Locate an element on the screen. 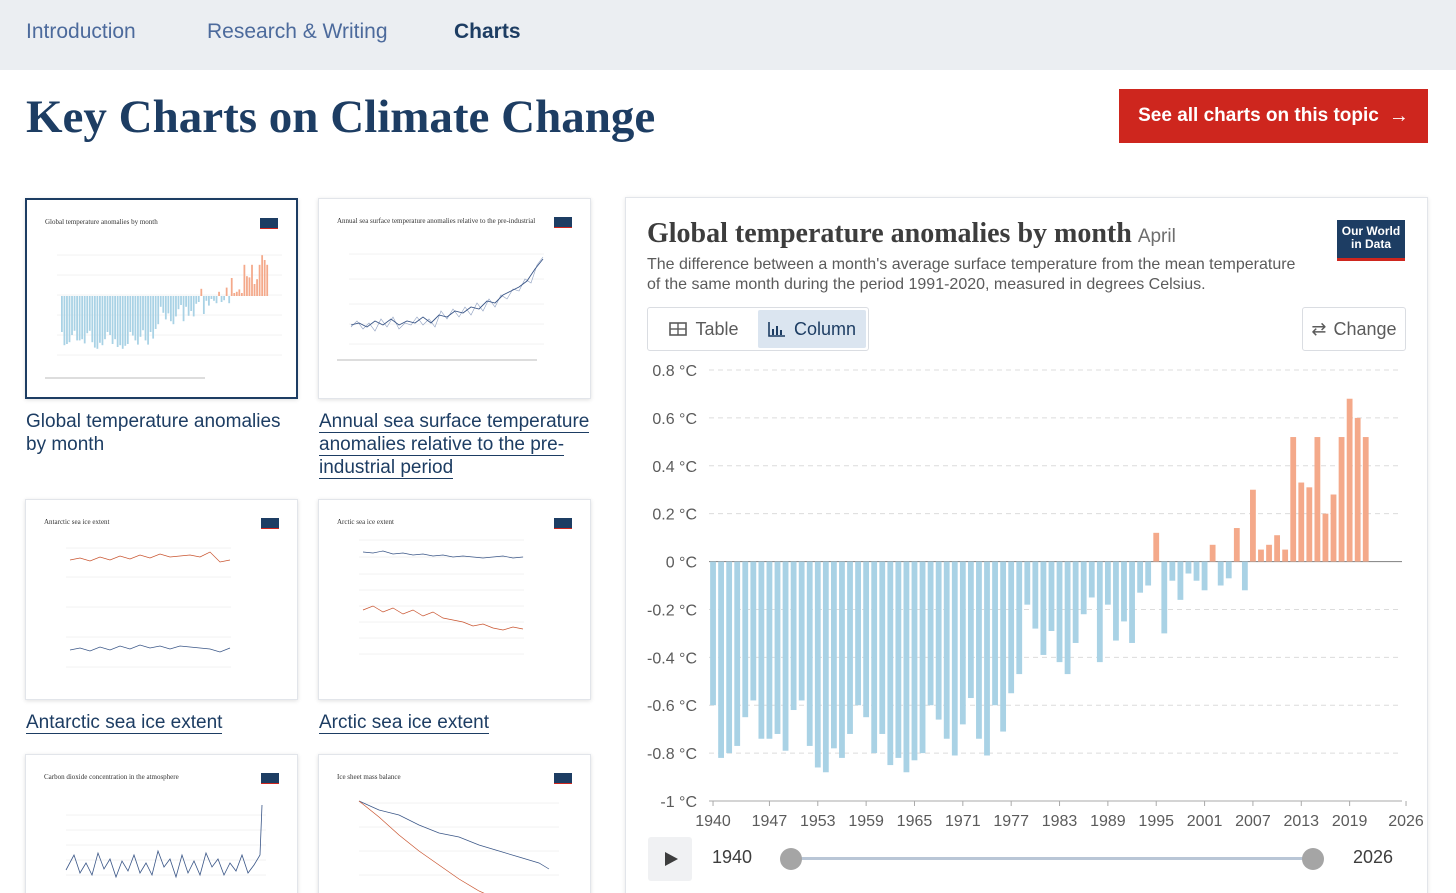 The width and height of the screenshot is (1456, 893). chart-card-arctic-sea-ice: Arctic sea ice extent is located at coordinates (454, 599).